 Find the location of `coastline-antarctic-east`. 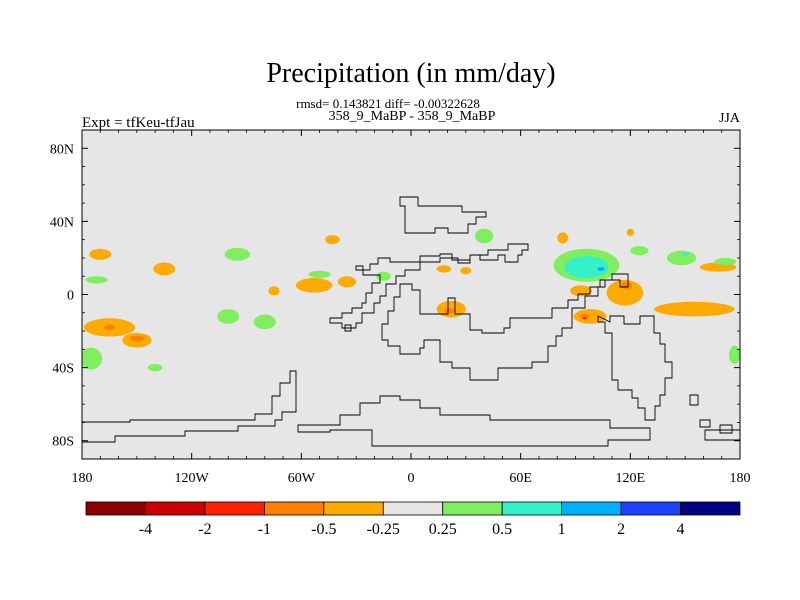

coastline-antarctic-east is located at coordinates (474, 421).